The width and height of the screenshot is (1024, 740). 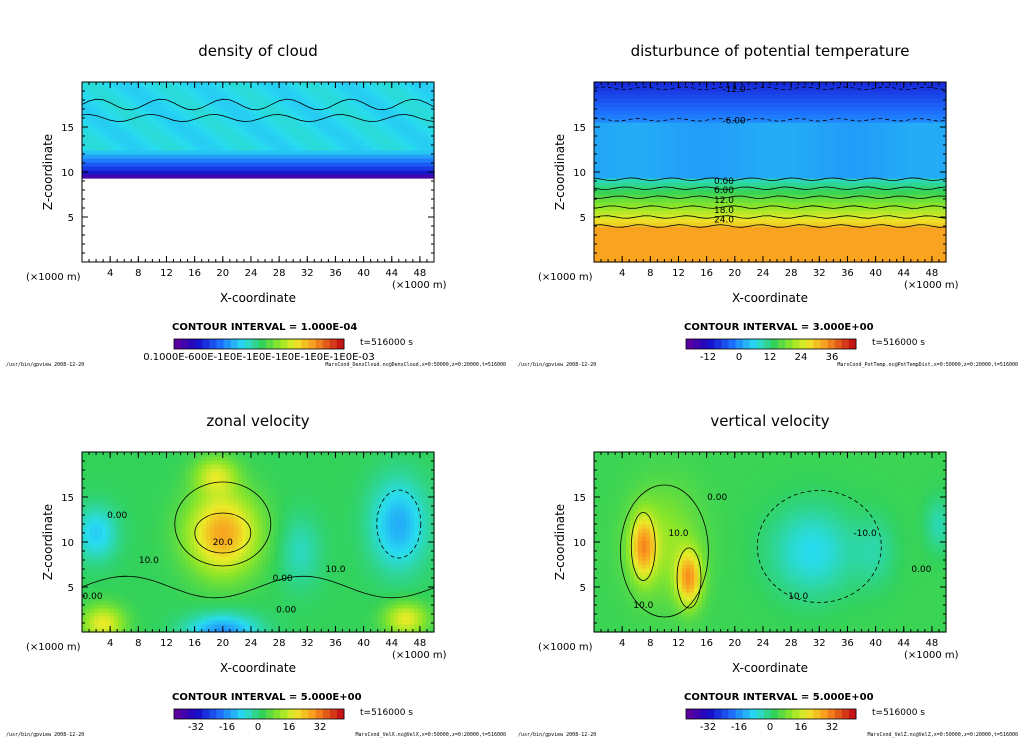 I want to click on x-unit-label-right: (×1000 m), so click(x=419, y=285).